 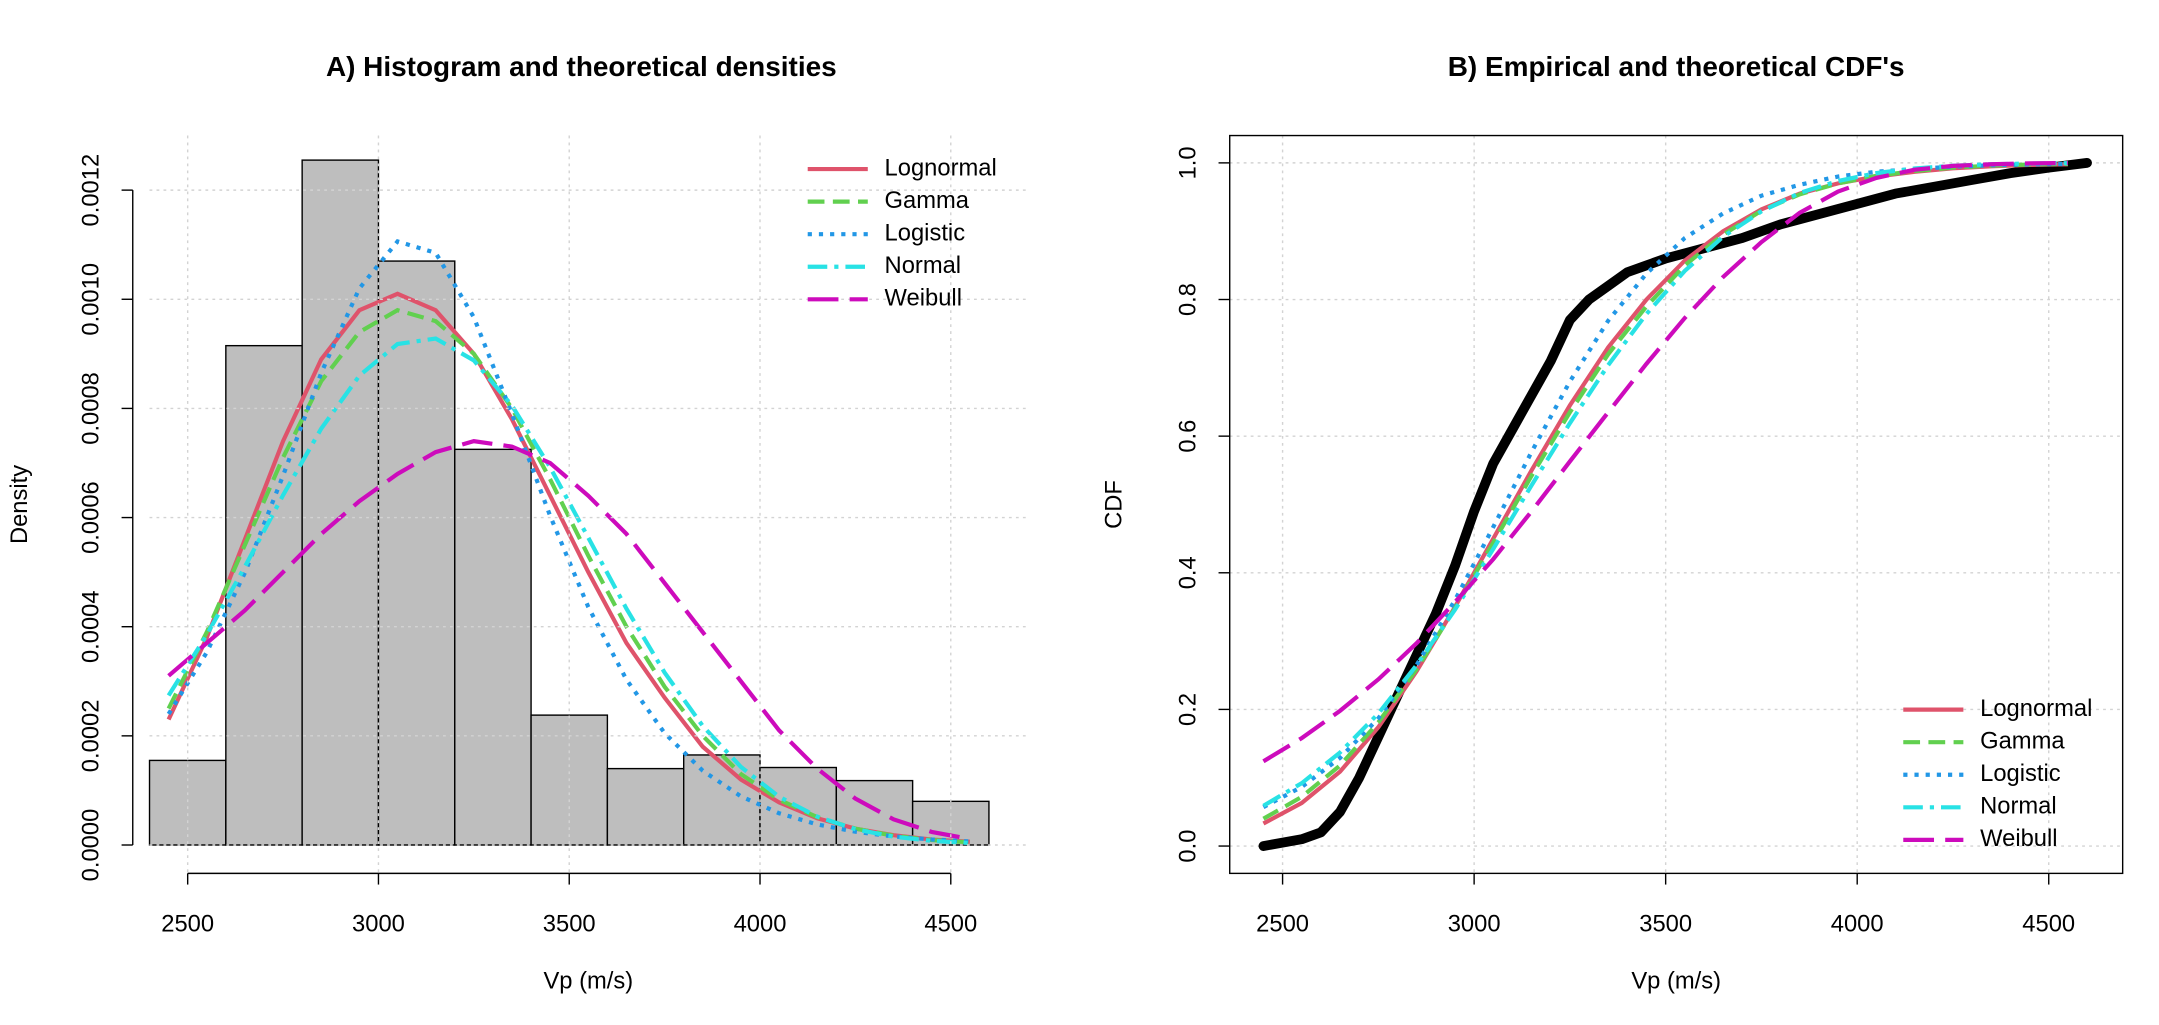 What do you see at coordinates (91, 190) in the screenshot?
I see `y-tick-label: 0.0012` at bounding box center [91, 190].